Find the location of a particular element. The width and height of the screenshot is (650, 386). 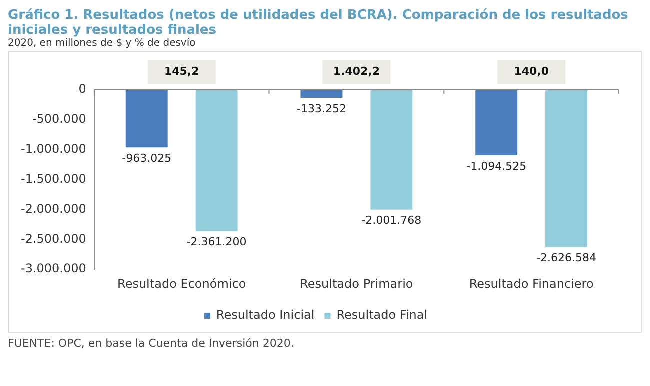

legend-label: Resultado Final is located at coordinates (382, 315).